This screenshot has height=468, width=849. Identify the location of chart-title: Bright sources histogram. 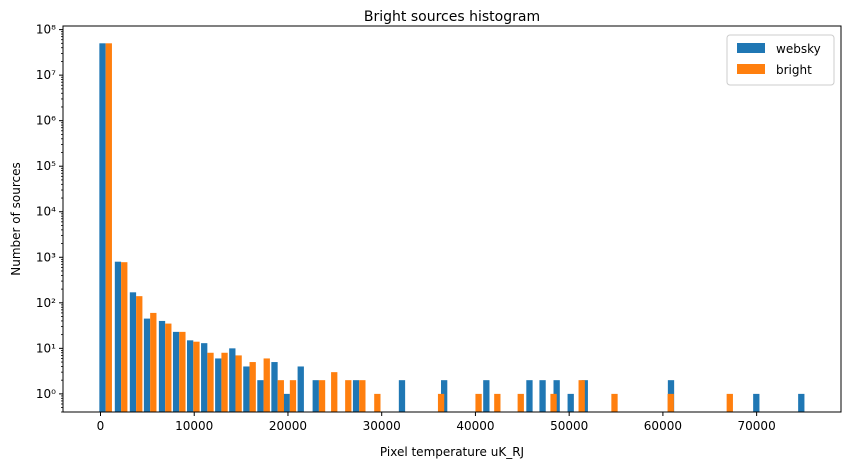
(452, 17).